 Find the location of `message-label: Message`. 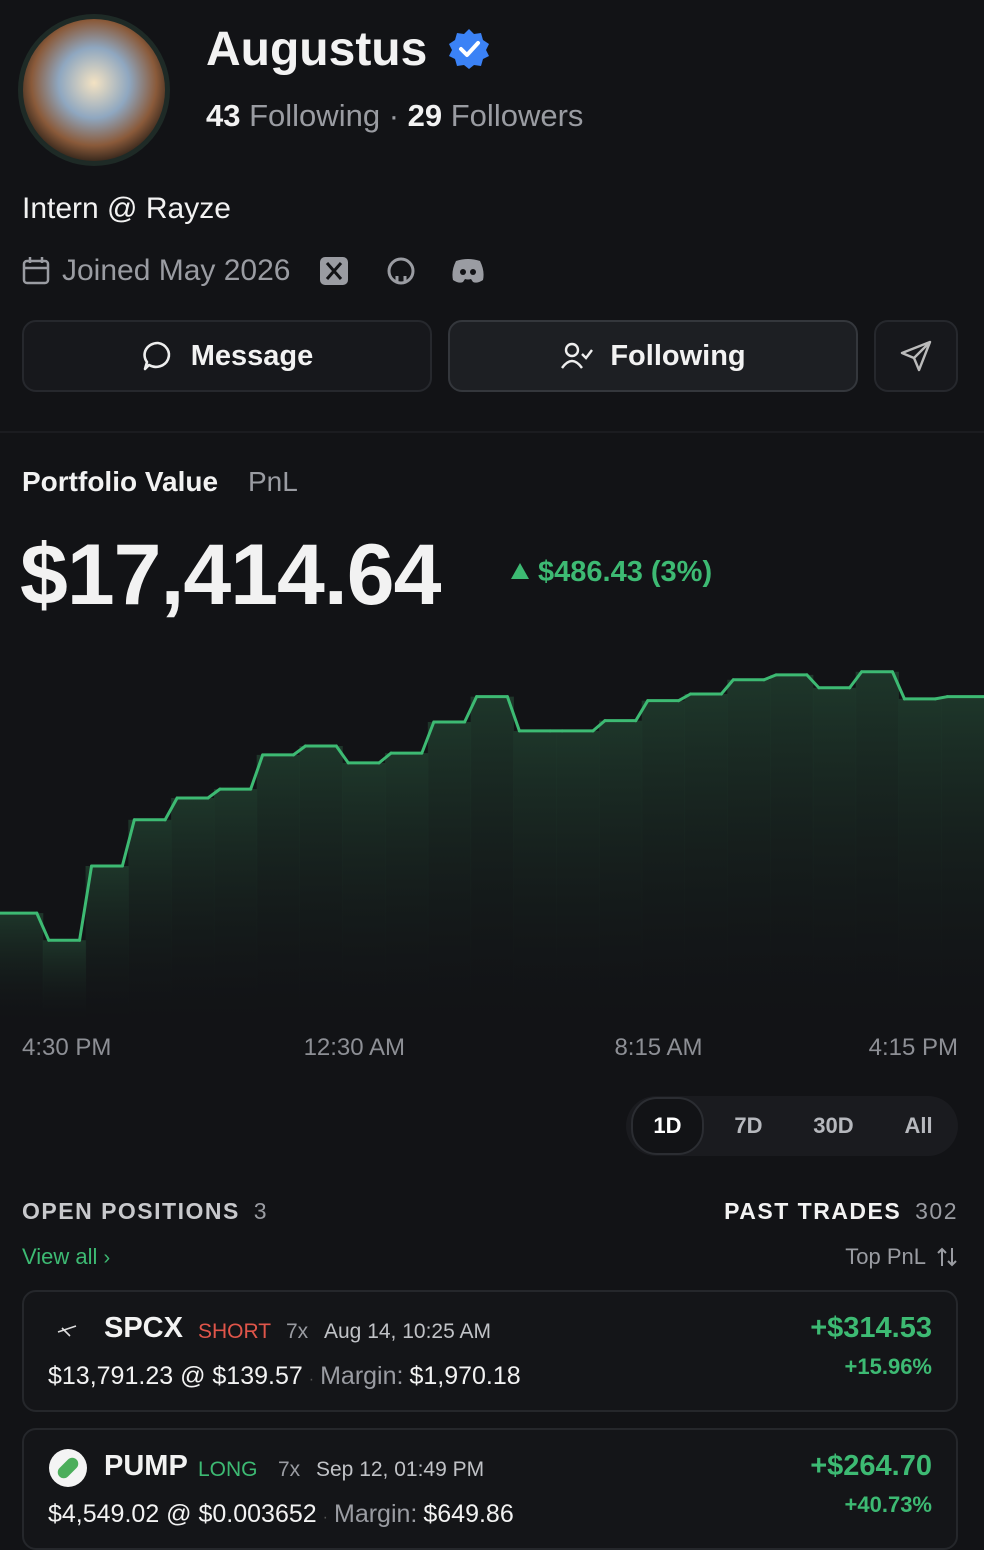

message-label: Message is located at coordinates (252, 355).